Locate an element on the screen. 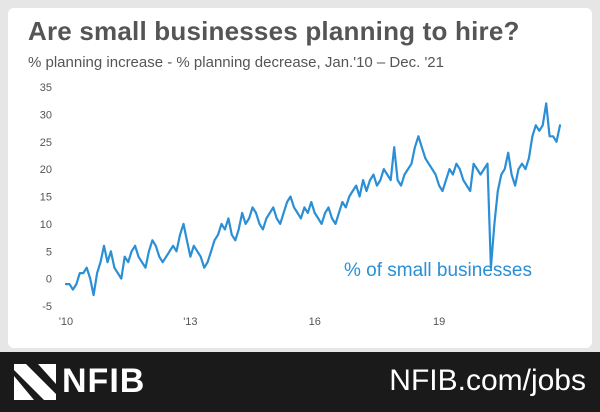 This screenshot has width=600, height=412. site-link: NFIB.com/jobs is located at coordinates (487, 380).